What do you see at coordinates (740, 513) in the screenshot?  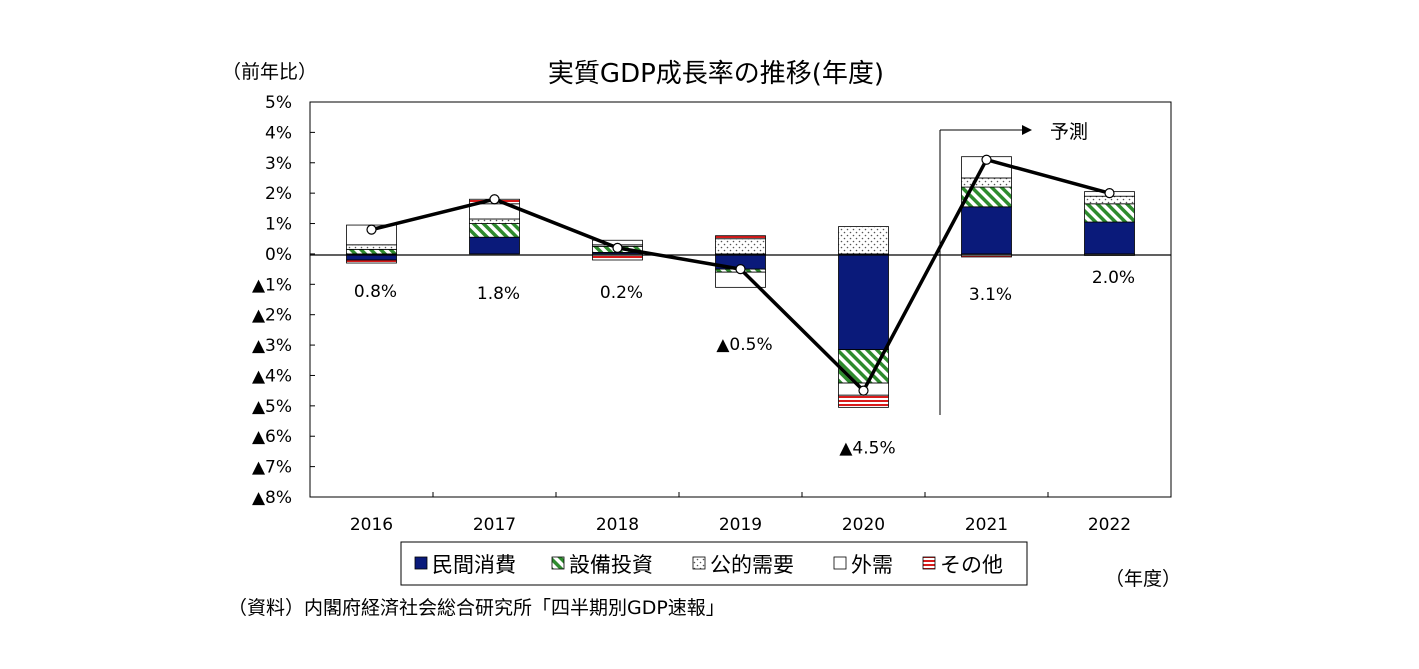 I see `x-axis: 2016 2017 2018 2019 2020 2021 2022` at bounding box center [740, 513].